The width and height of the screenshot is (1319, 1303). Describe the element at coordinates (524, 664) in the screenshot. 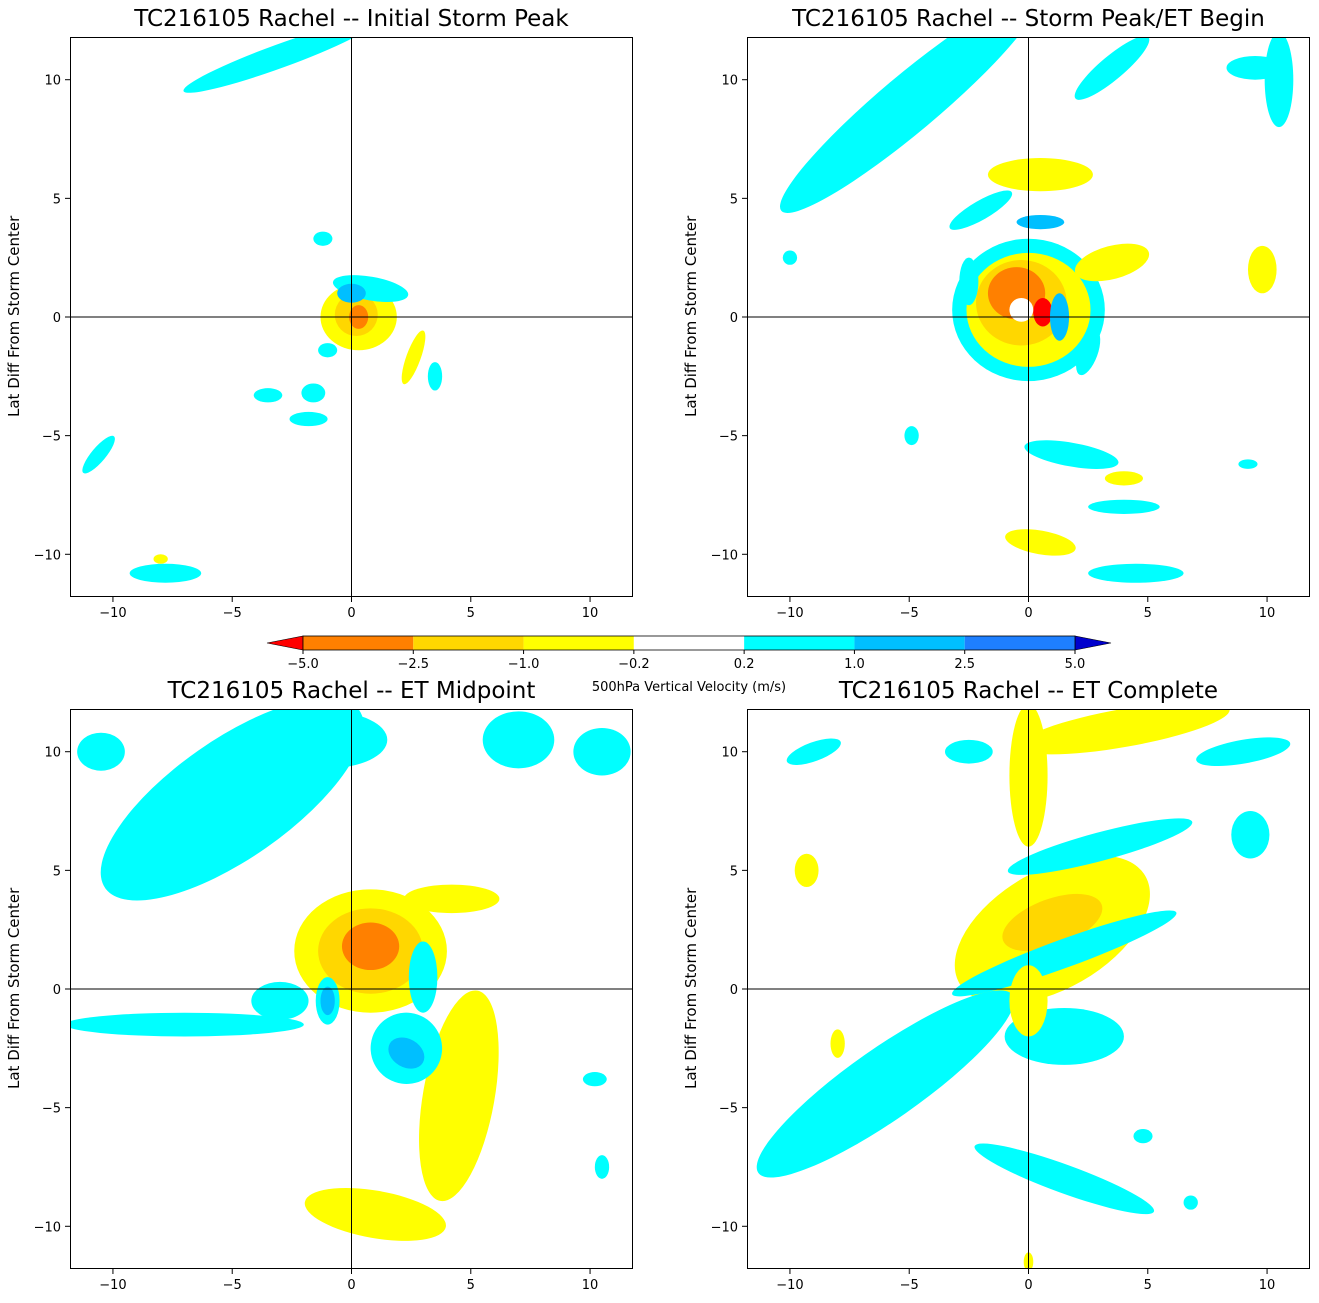

I see `colorbar-tick-label: −1.0` at that location.